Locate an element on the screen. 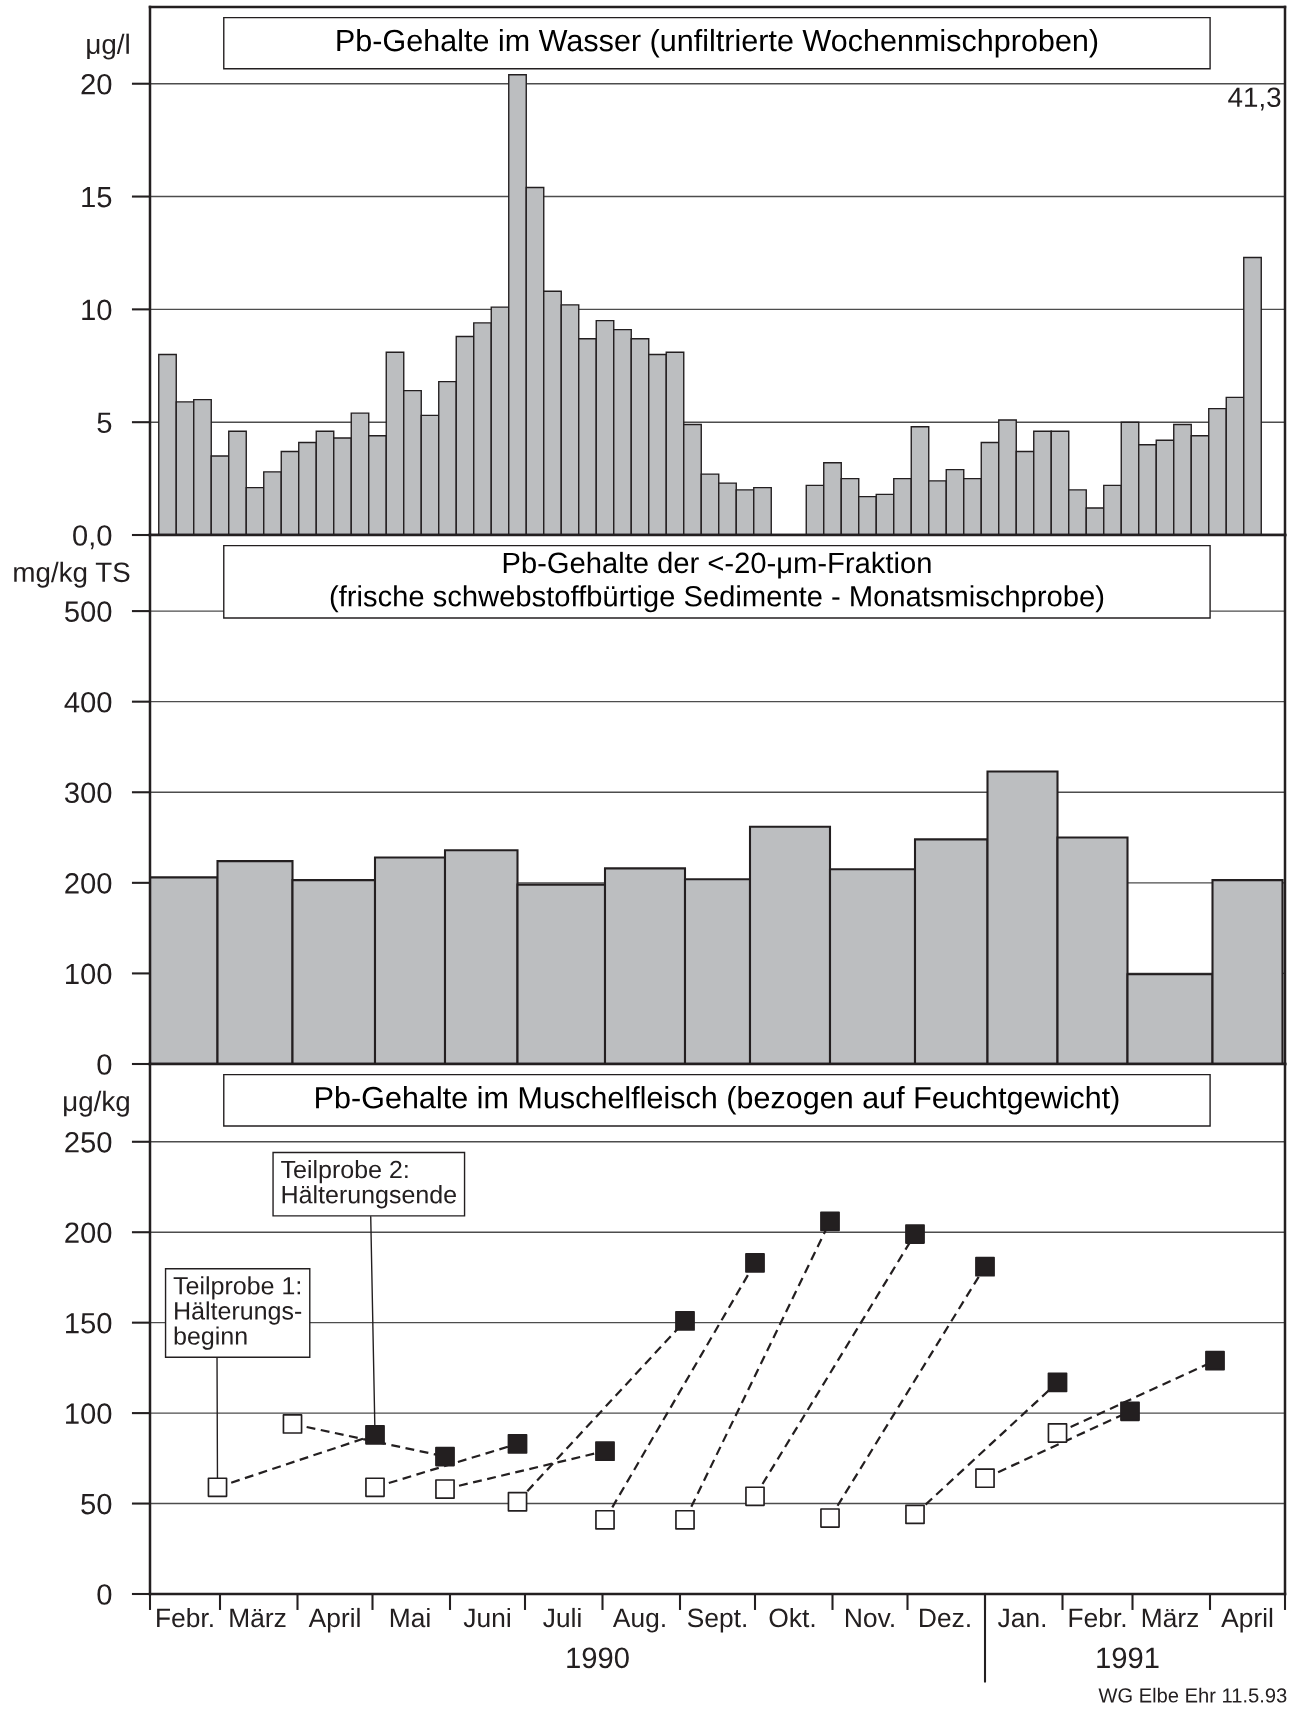  x-tick-label: Nov. is located at coordinates (870, 1618).